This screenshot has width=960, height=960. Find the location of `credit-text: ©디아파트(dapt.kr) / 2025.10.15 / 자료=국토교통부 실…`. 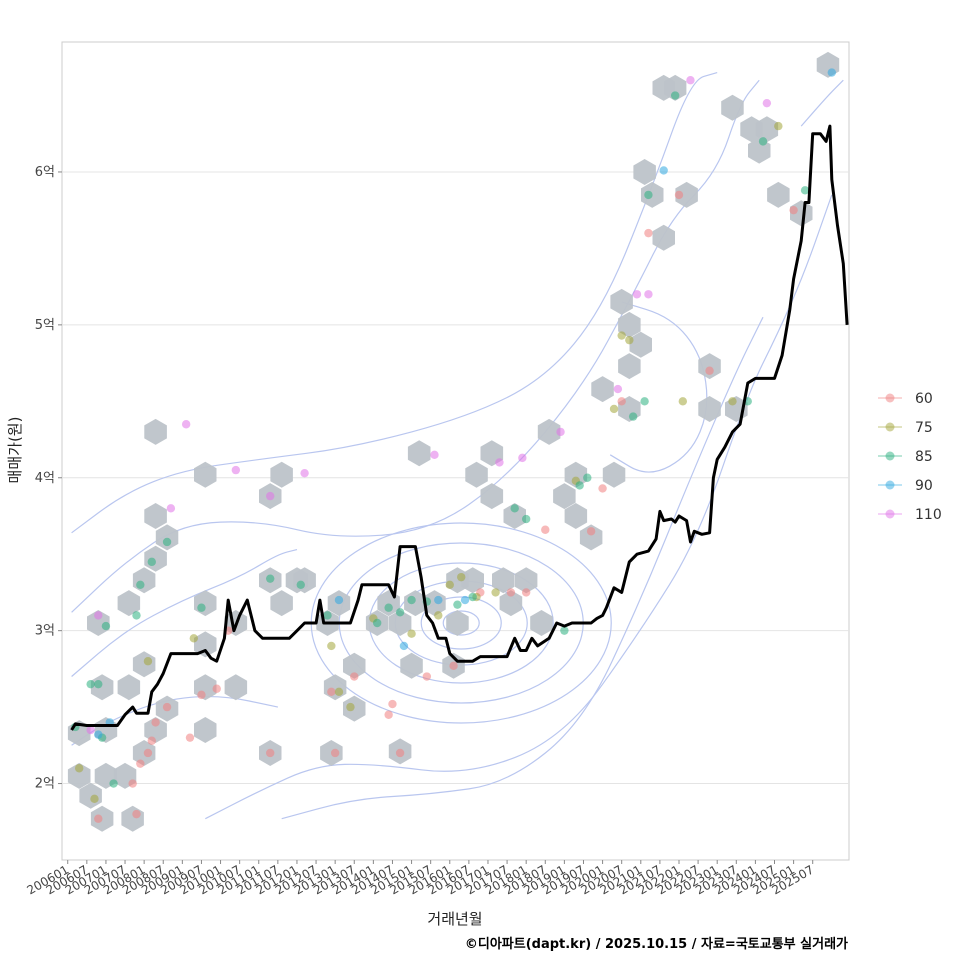

credit-text: ©디아파트(dapt.kr) / 2025.10.15 / 자료=국토교통부 실… is located at coordinates (656, 944).